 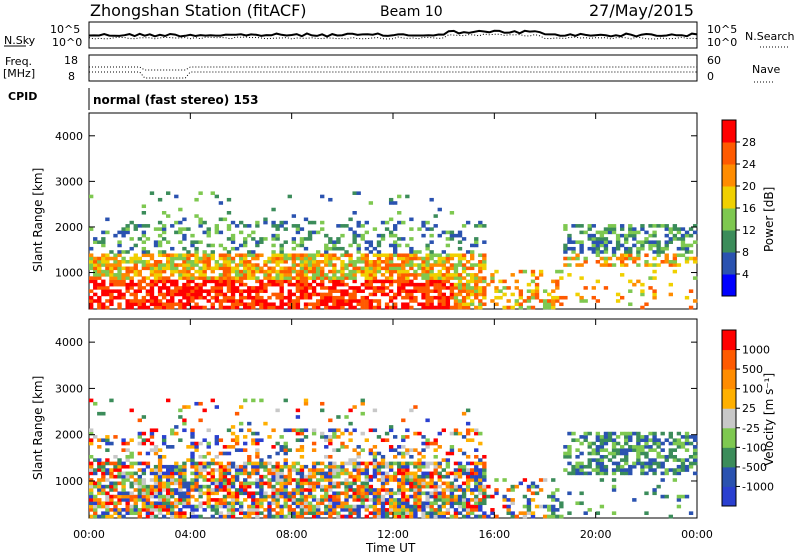 What do you see at coordinates (729, 457) in the screenshot?
I see `colorbar-swatch` at bounding box center [729, 457].